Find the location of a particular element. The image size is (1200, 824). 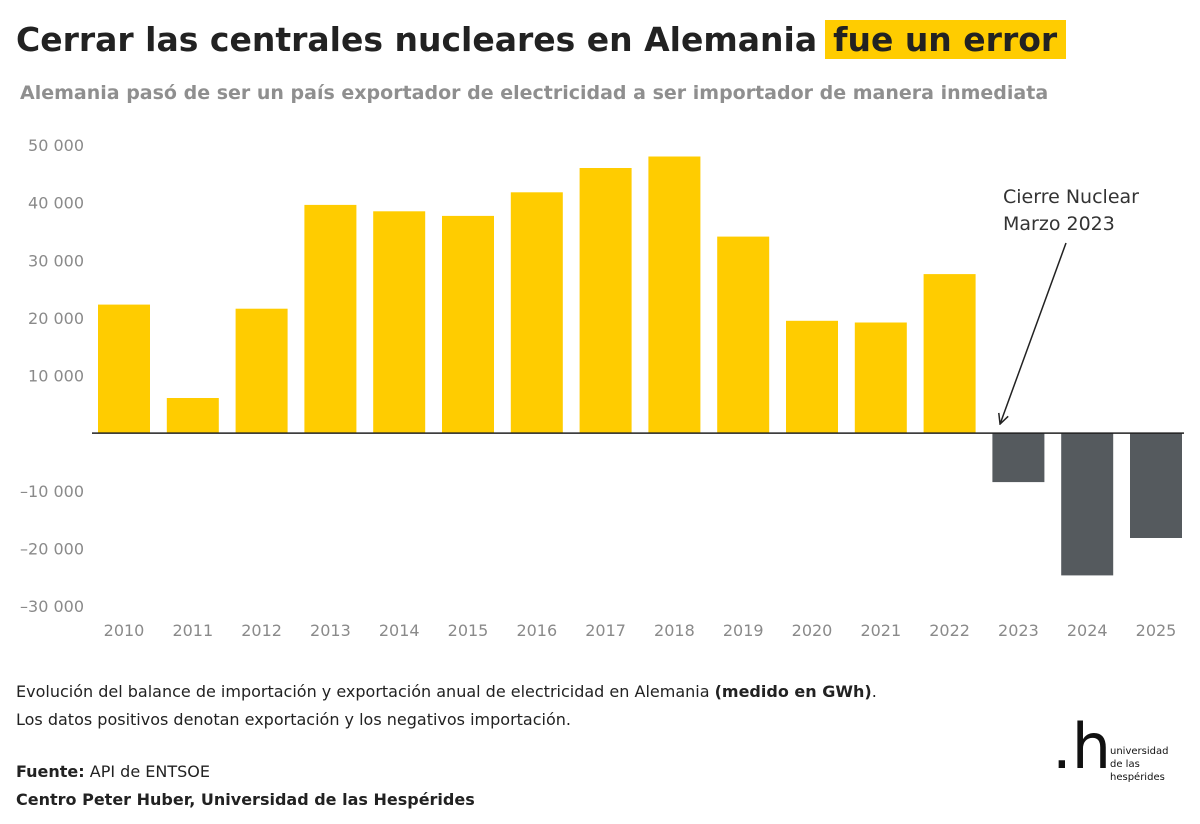

y-tick-label: –10 000 is located at coordinates (52, 491).